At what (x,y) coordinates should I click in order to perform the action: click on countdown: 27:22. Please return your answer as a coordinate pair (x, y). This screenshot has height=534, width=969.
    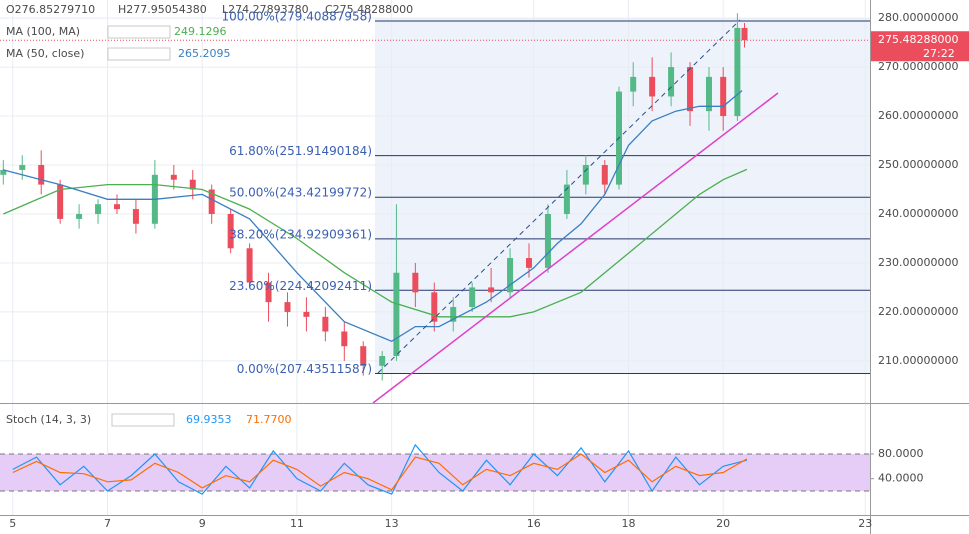
    Looking at the image, I should click on (939, 53).